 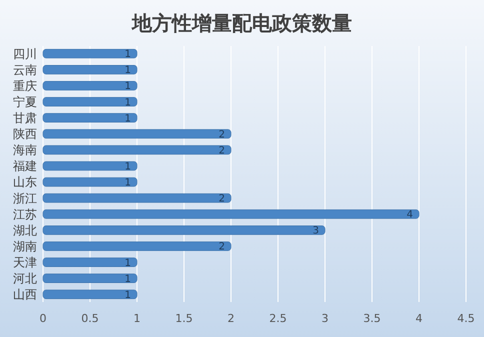 What do you see at coordinates (25, 101) in the screenshot?
I see `y-tick-label: 宁夏` at bounding box center [25, 101].